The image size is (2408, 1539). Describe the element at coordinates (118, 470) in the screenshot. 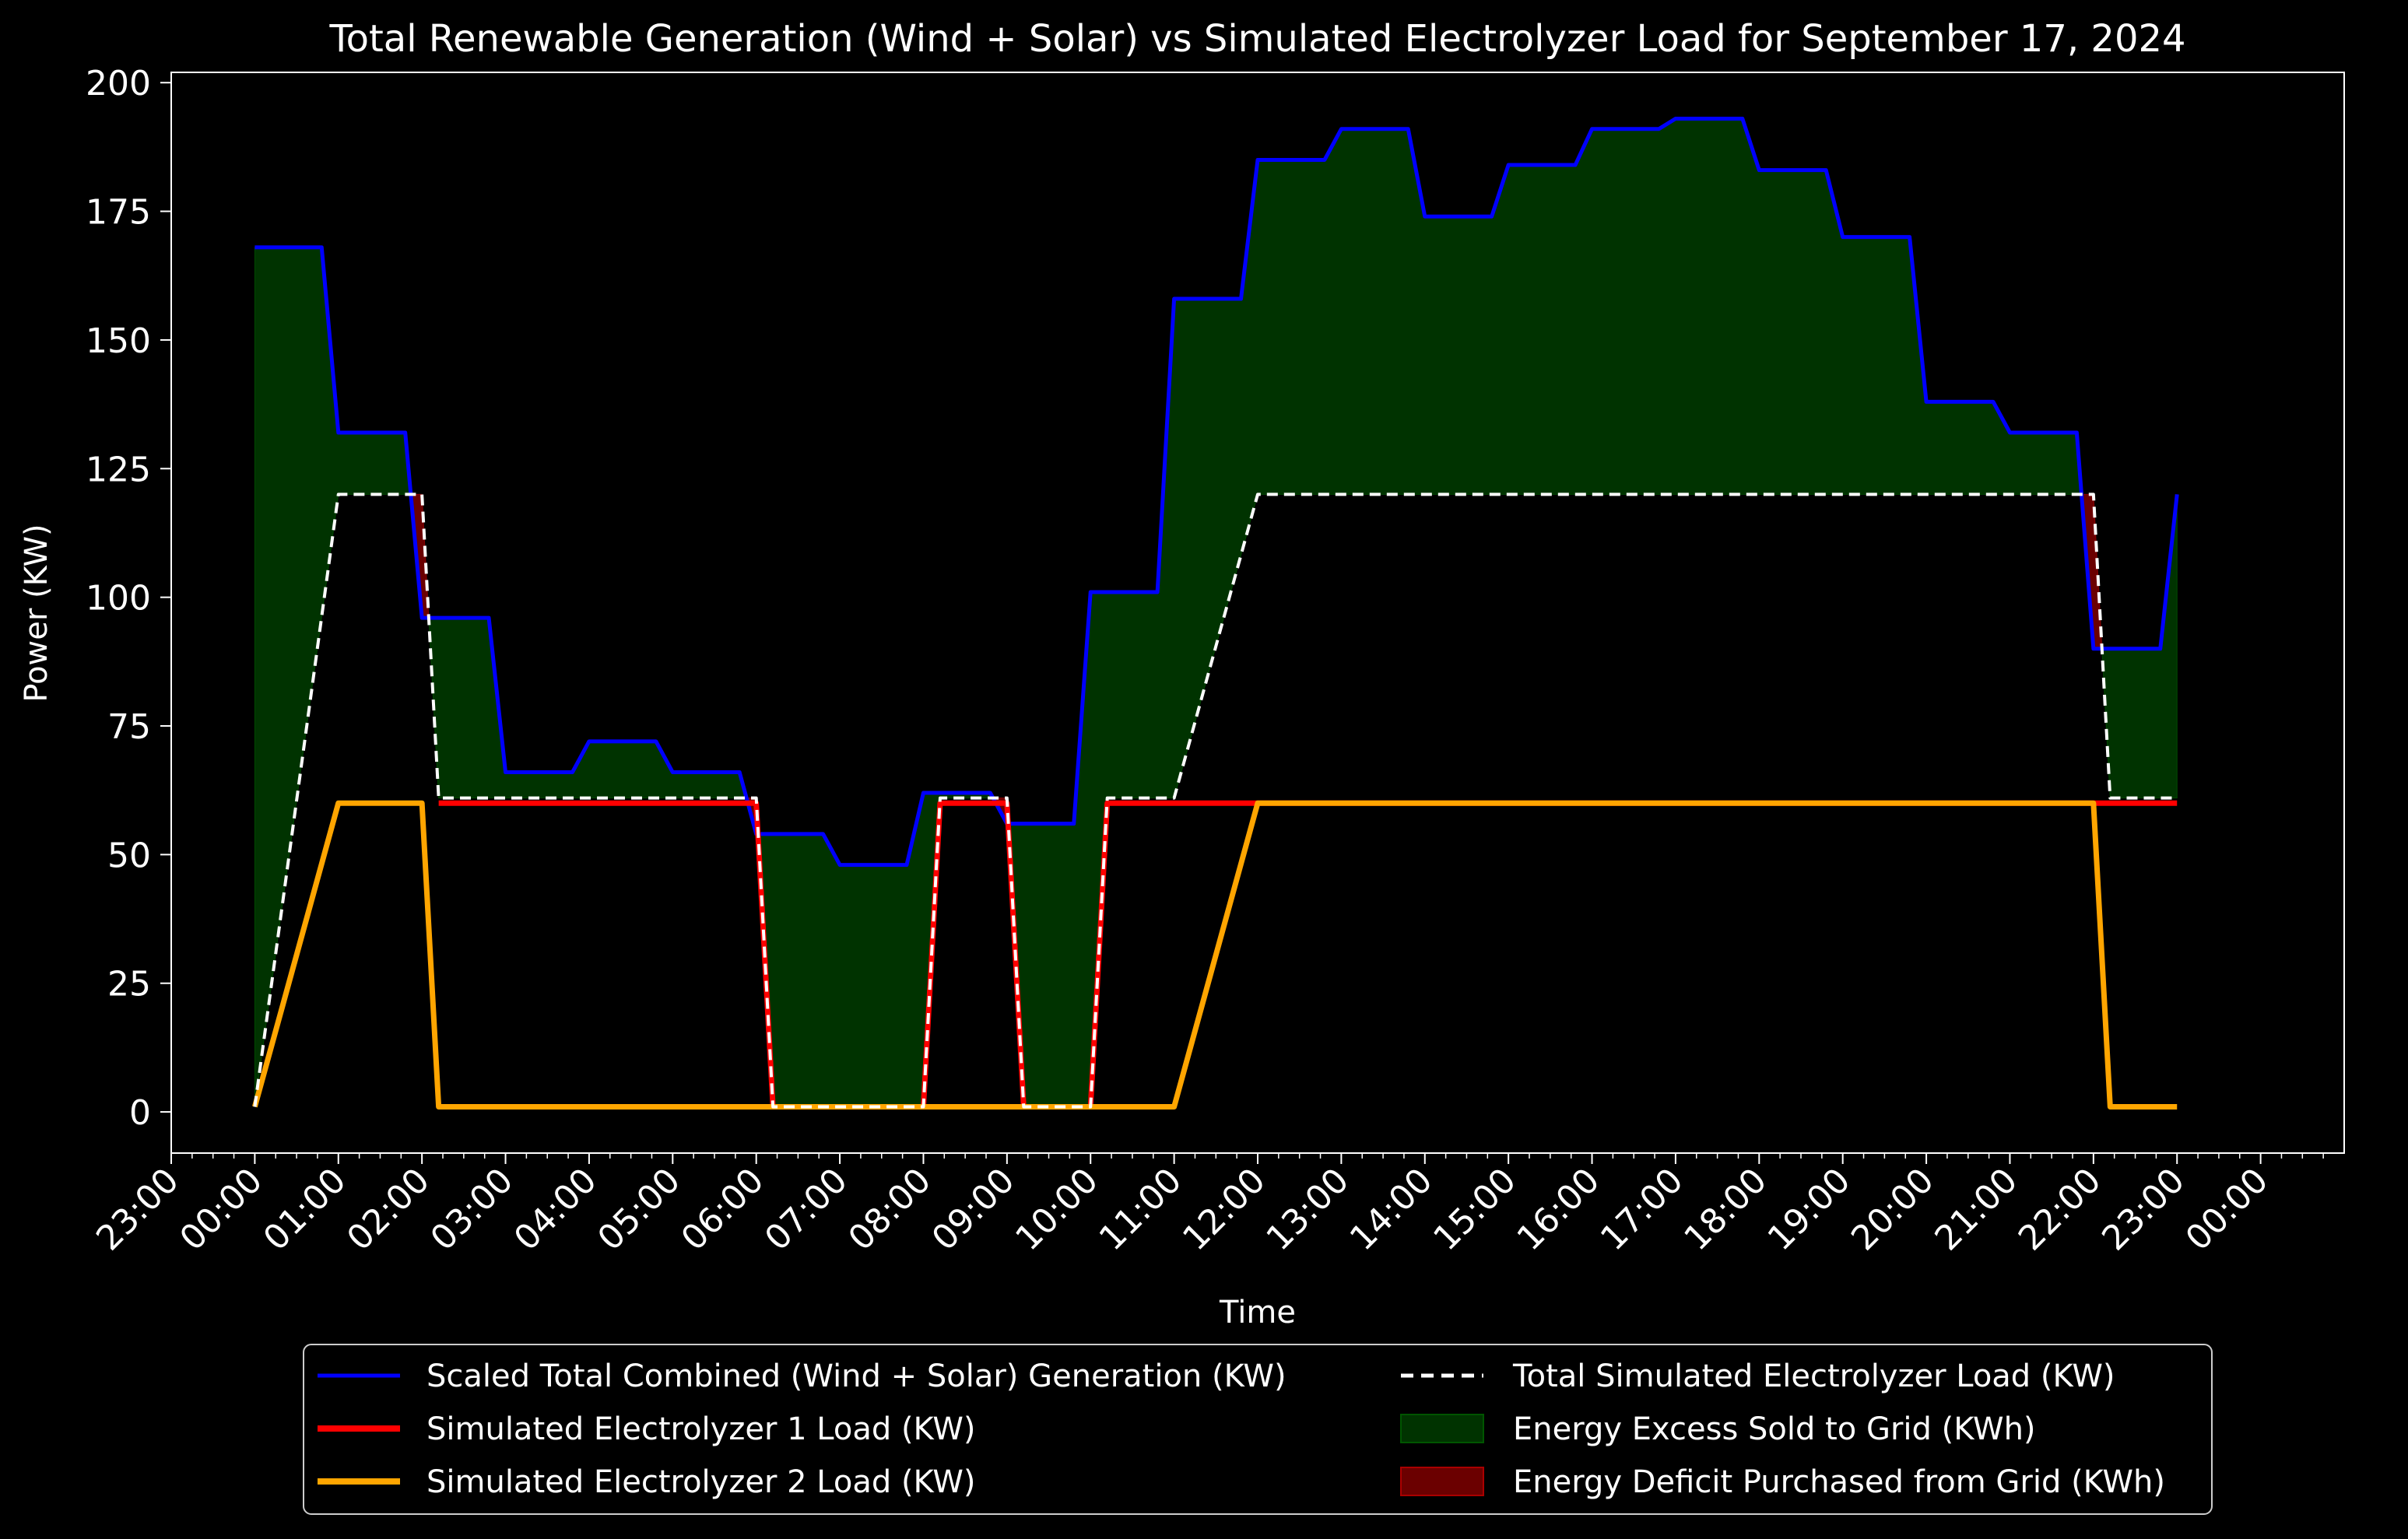

I see `y-tick-label: 125` at that location.